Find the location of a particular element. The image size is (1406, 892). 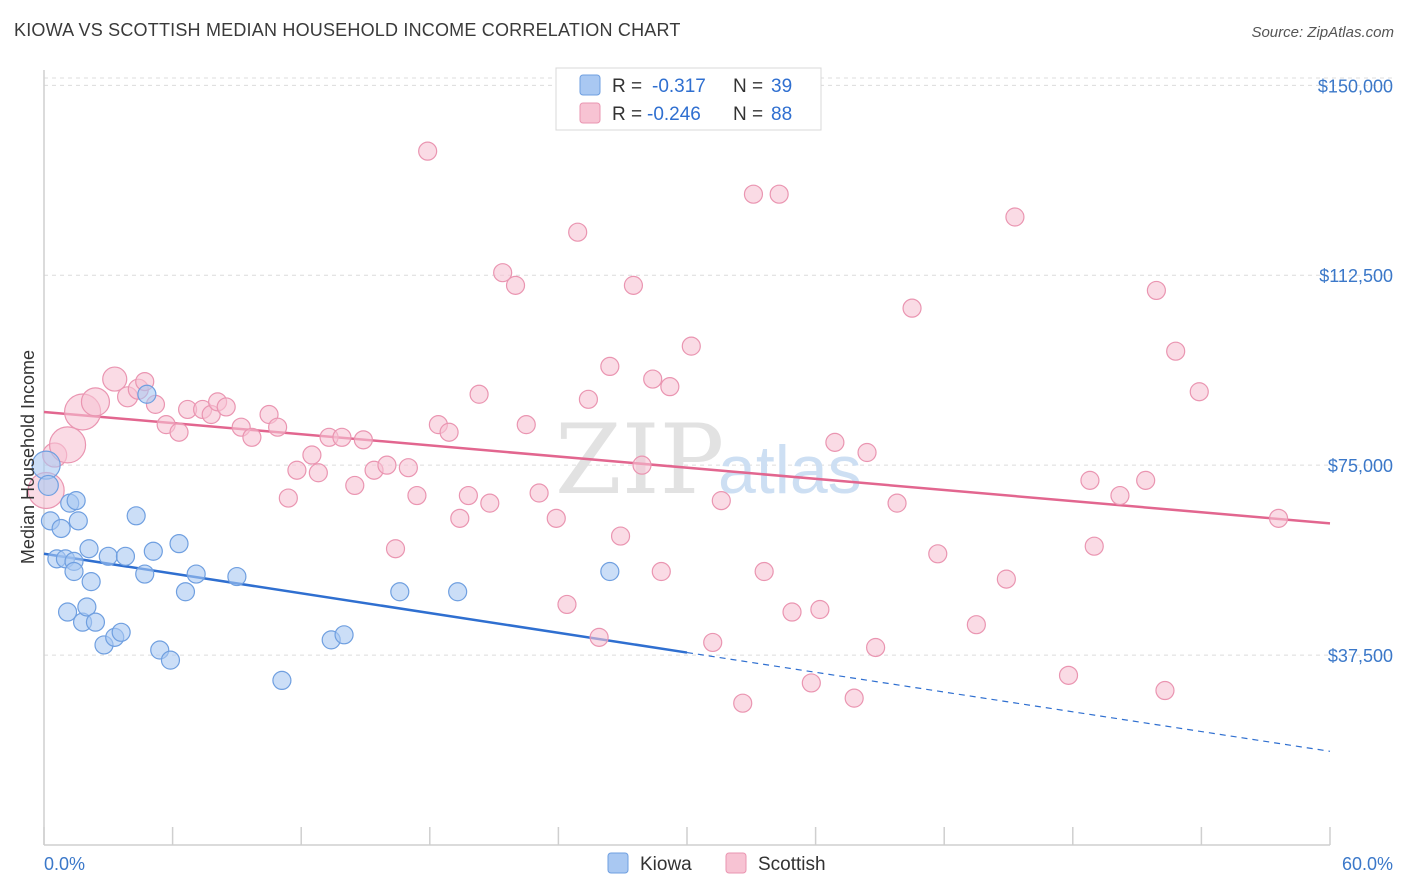

legend-n-value-scottish: 88 is located at coordinates (781, 114).